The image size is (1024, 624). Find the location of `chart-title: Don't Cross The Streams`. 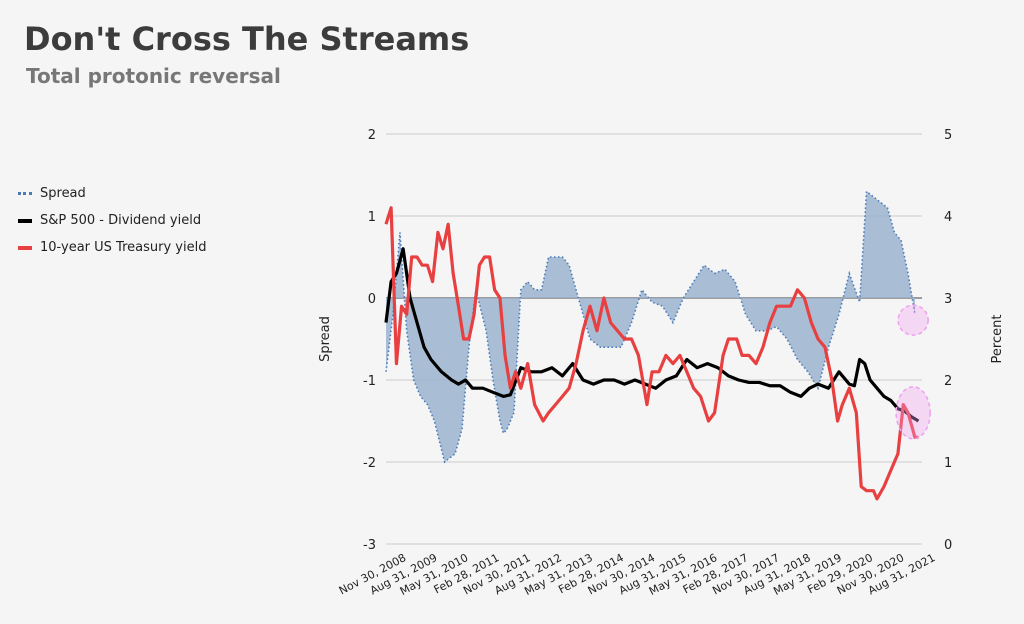

chart-title: Don't Cross The Streams is located at coordinates (247, 39).